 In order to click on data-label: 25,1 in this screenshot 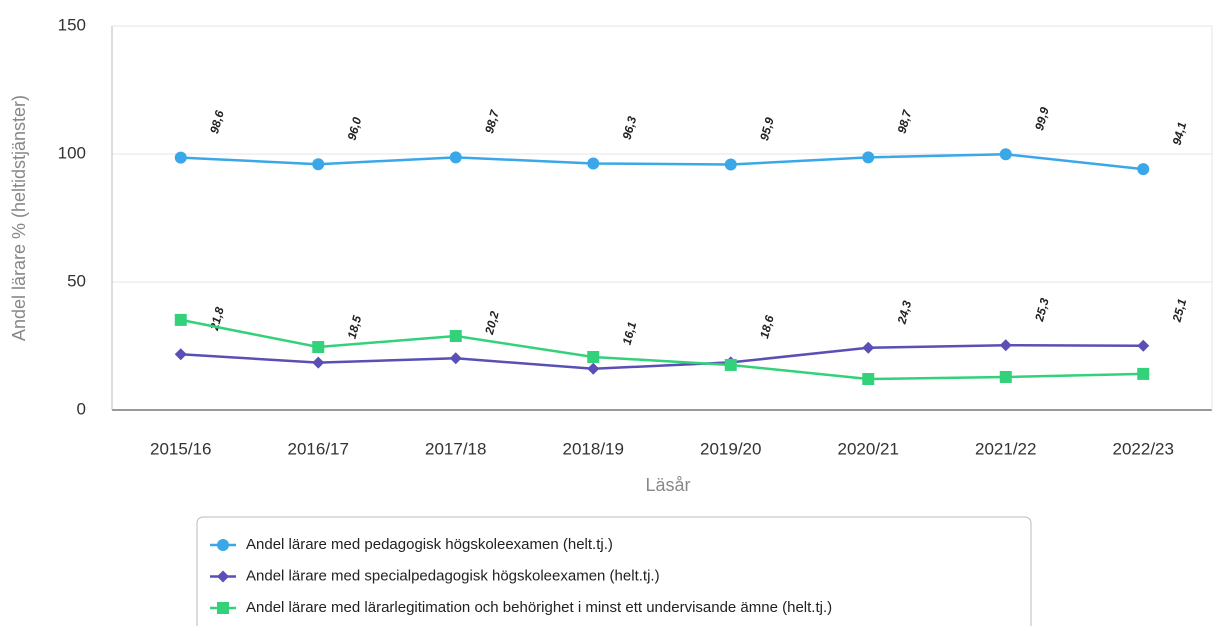, I will do `click(1179, 310)`.